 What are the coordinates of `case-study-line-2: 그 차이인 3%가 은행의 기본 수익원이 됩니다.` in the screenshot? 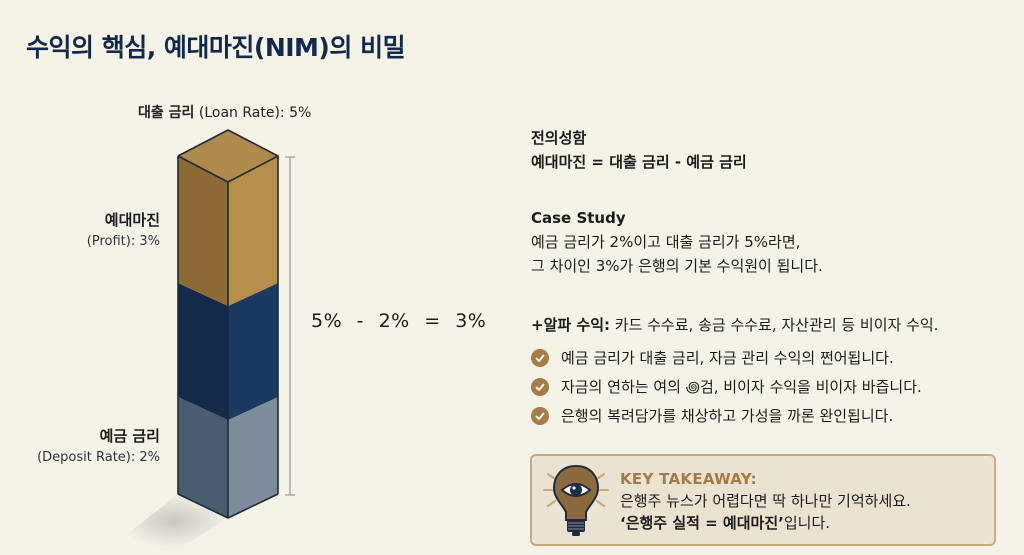 It's located at (677, 266).